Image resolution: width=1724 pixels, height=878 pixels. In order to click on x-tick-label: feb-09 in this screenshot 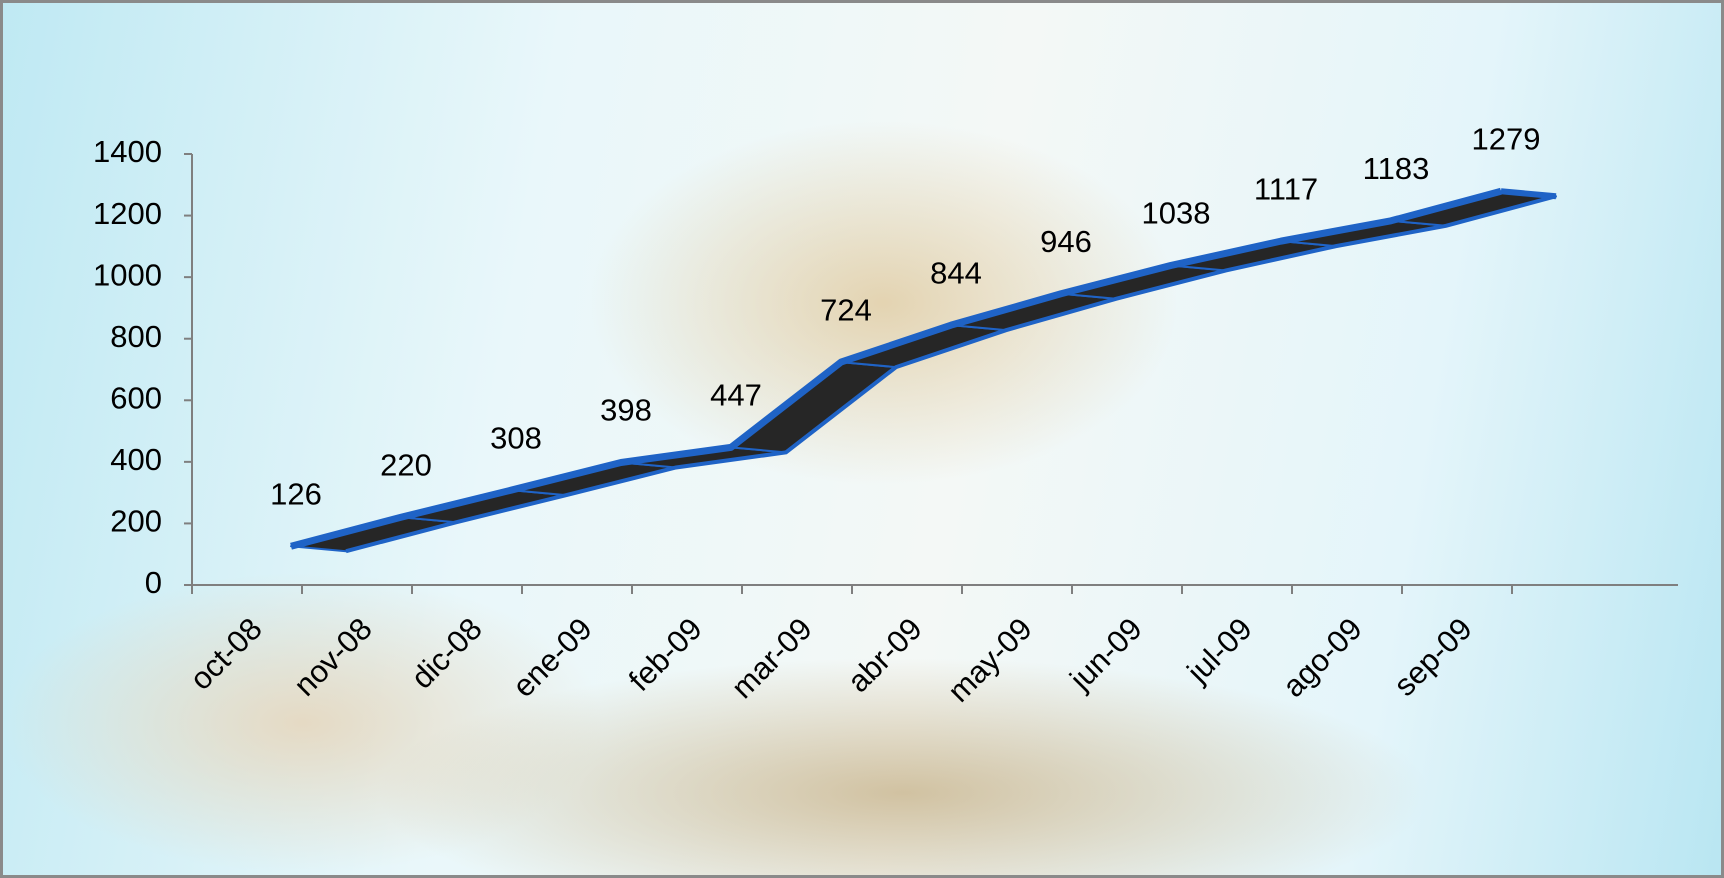, I will do `click(665, 654)`.